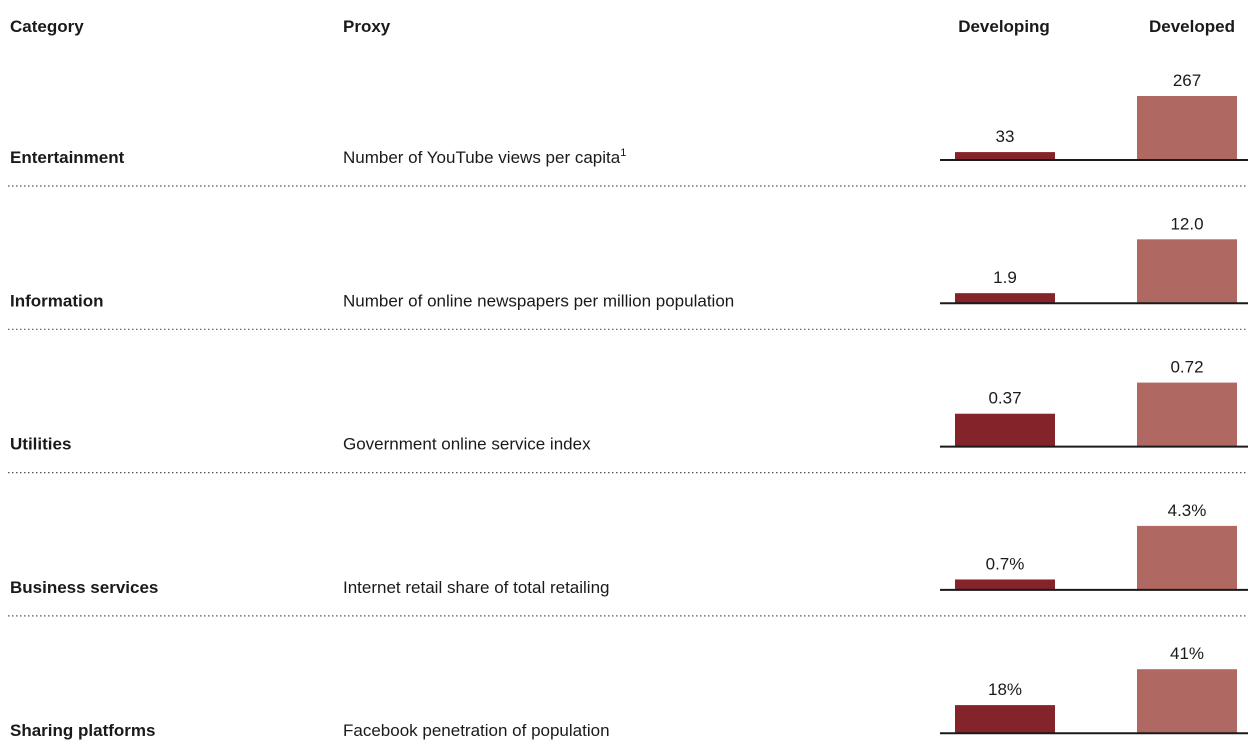 The image size is (1248, 746). What do you see at coordinates (1187, 653) in the screenshot?
I see `value-label: 41%` at bounding box center [1187, 653].